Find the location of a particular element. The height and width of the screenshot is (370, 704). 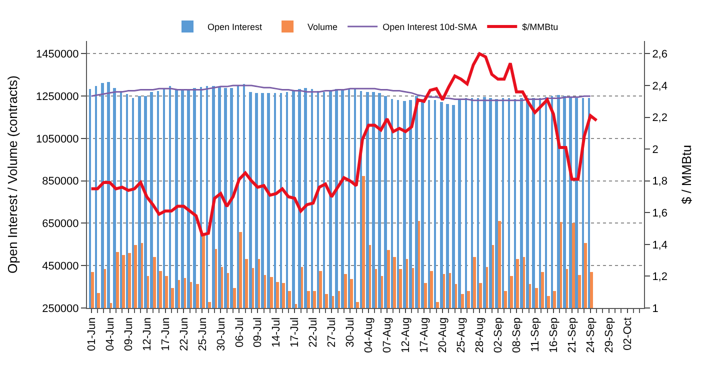

y-tick-label: 1050000 is located at coordinates (57, 139).